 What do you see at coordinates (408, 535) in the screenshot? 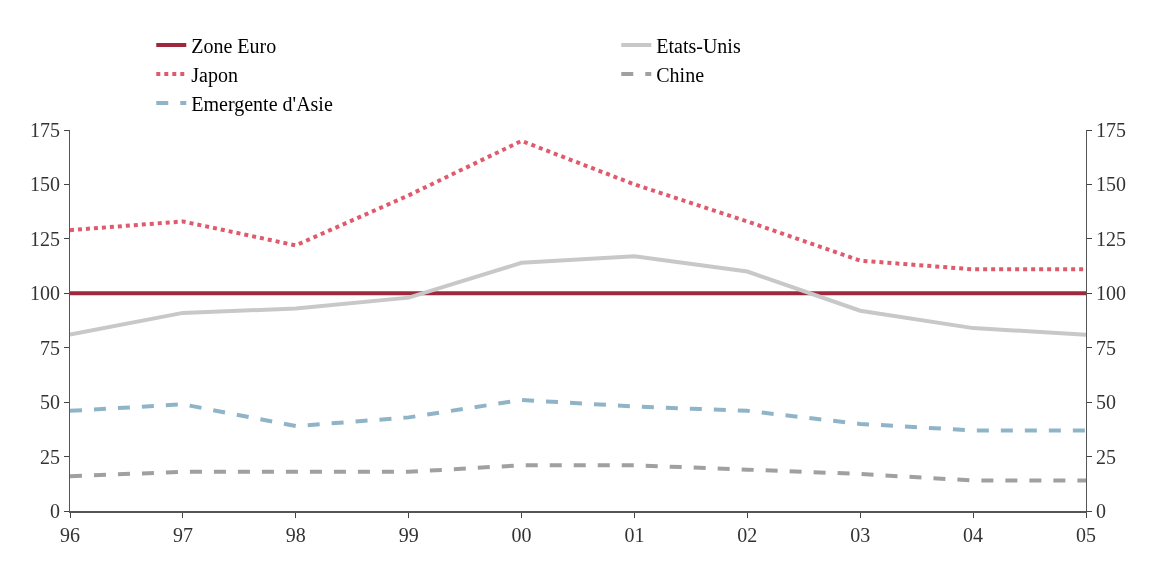
I see `x-tick-label: 99` at bounding box center [408, 535].